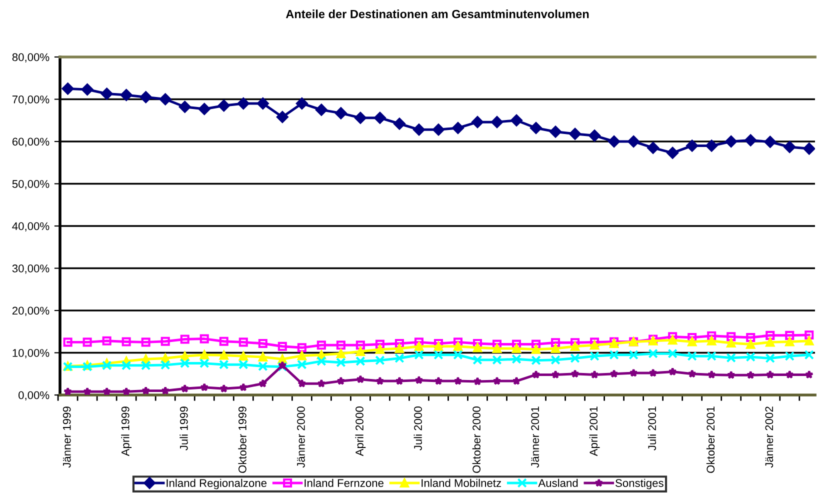  Describe the element at coordinates (652, 428) in the screenshot. I see `x-tick-label: Juli 2001` at that location.